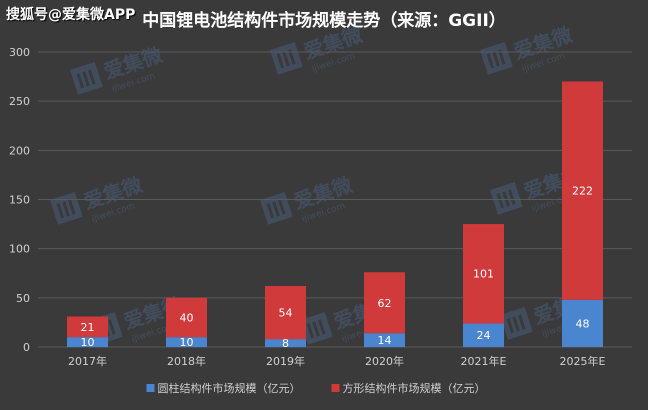 This screenshot has height=410, width=648. I want to click on y-tick-label: 150, so click(19, 200).